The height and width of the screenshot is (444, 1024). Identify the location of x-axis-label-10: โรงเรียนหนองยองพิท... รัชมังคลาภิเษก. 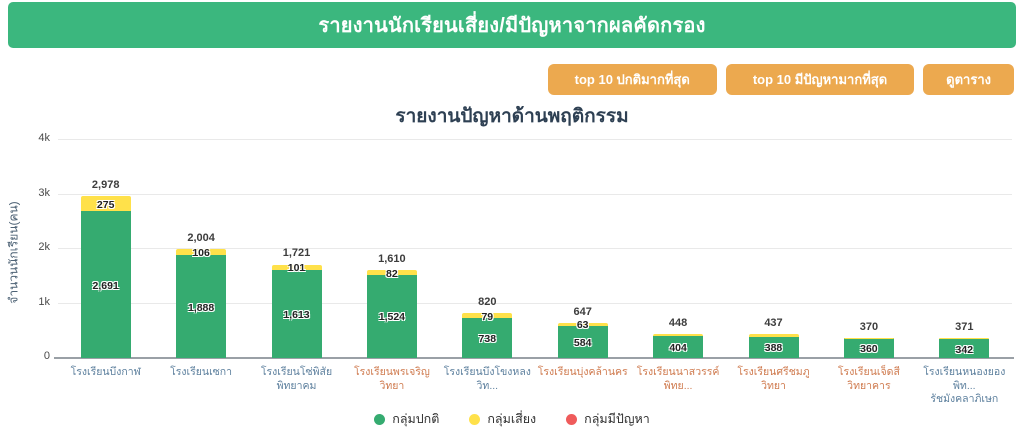
(964, 386).